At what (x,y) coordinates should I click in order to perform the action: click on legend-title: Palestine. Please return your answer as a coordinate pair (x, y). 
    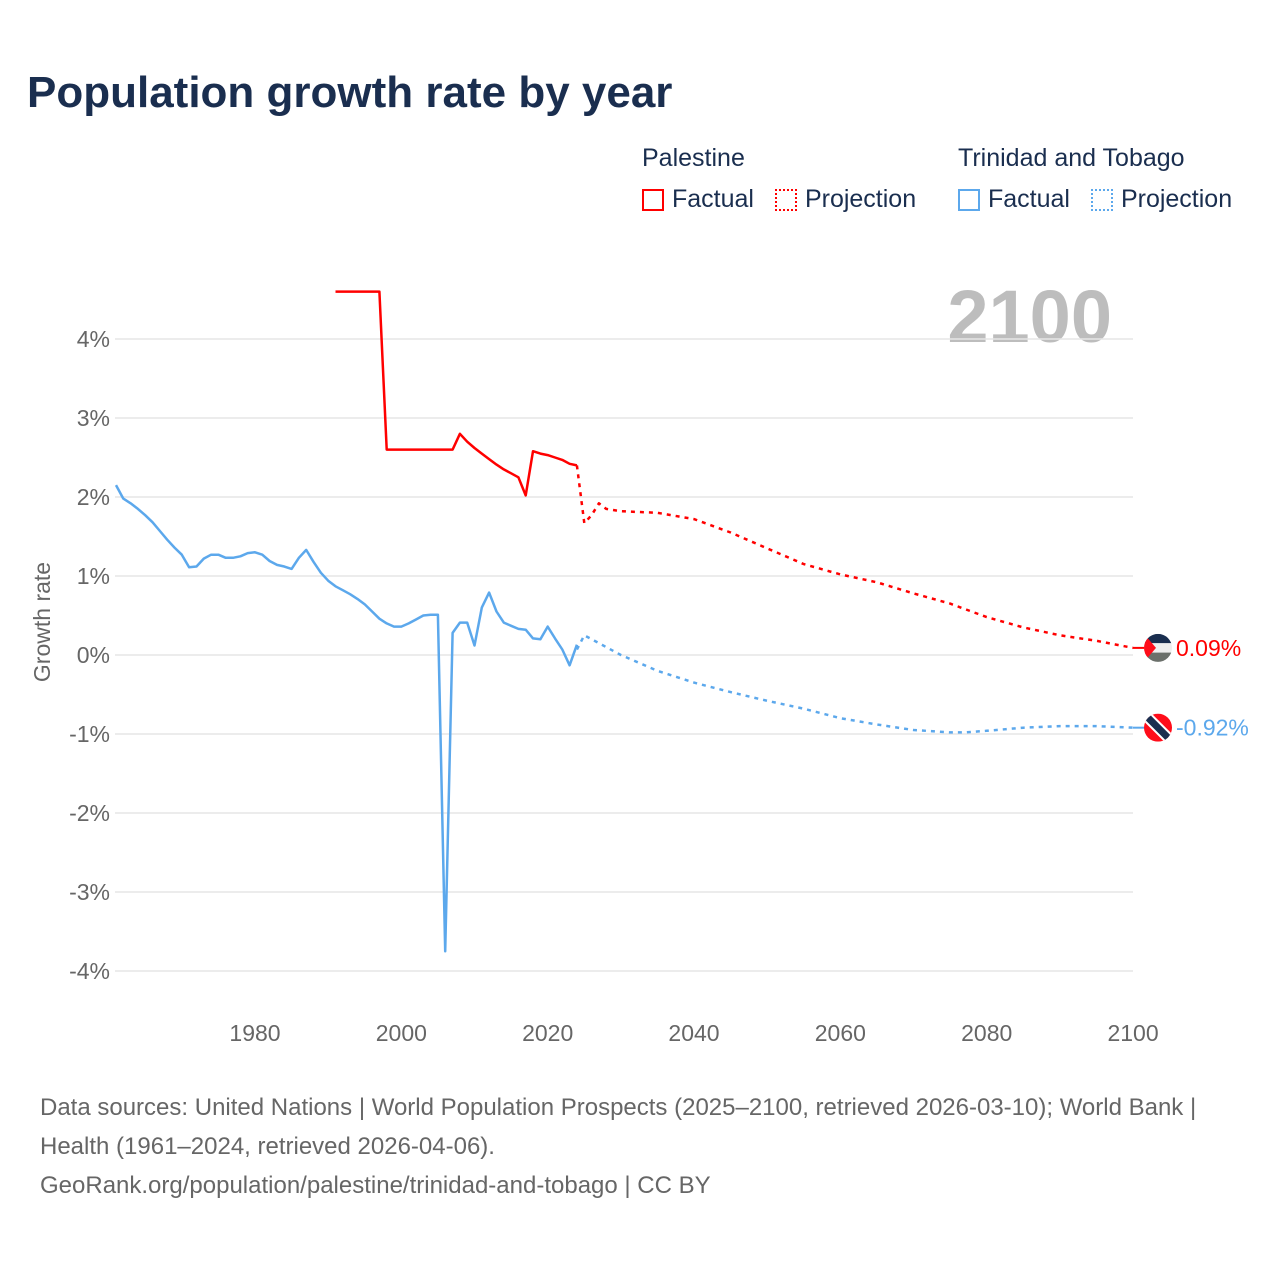
    Looking at the image, I should click on (693, 158).